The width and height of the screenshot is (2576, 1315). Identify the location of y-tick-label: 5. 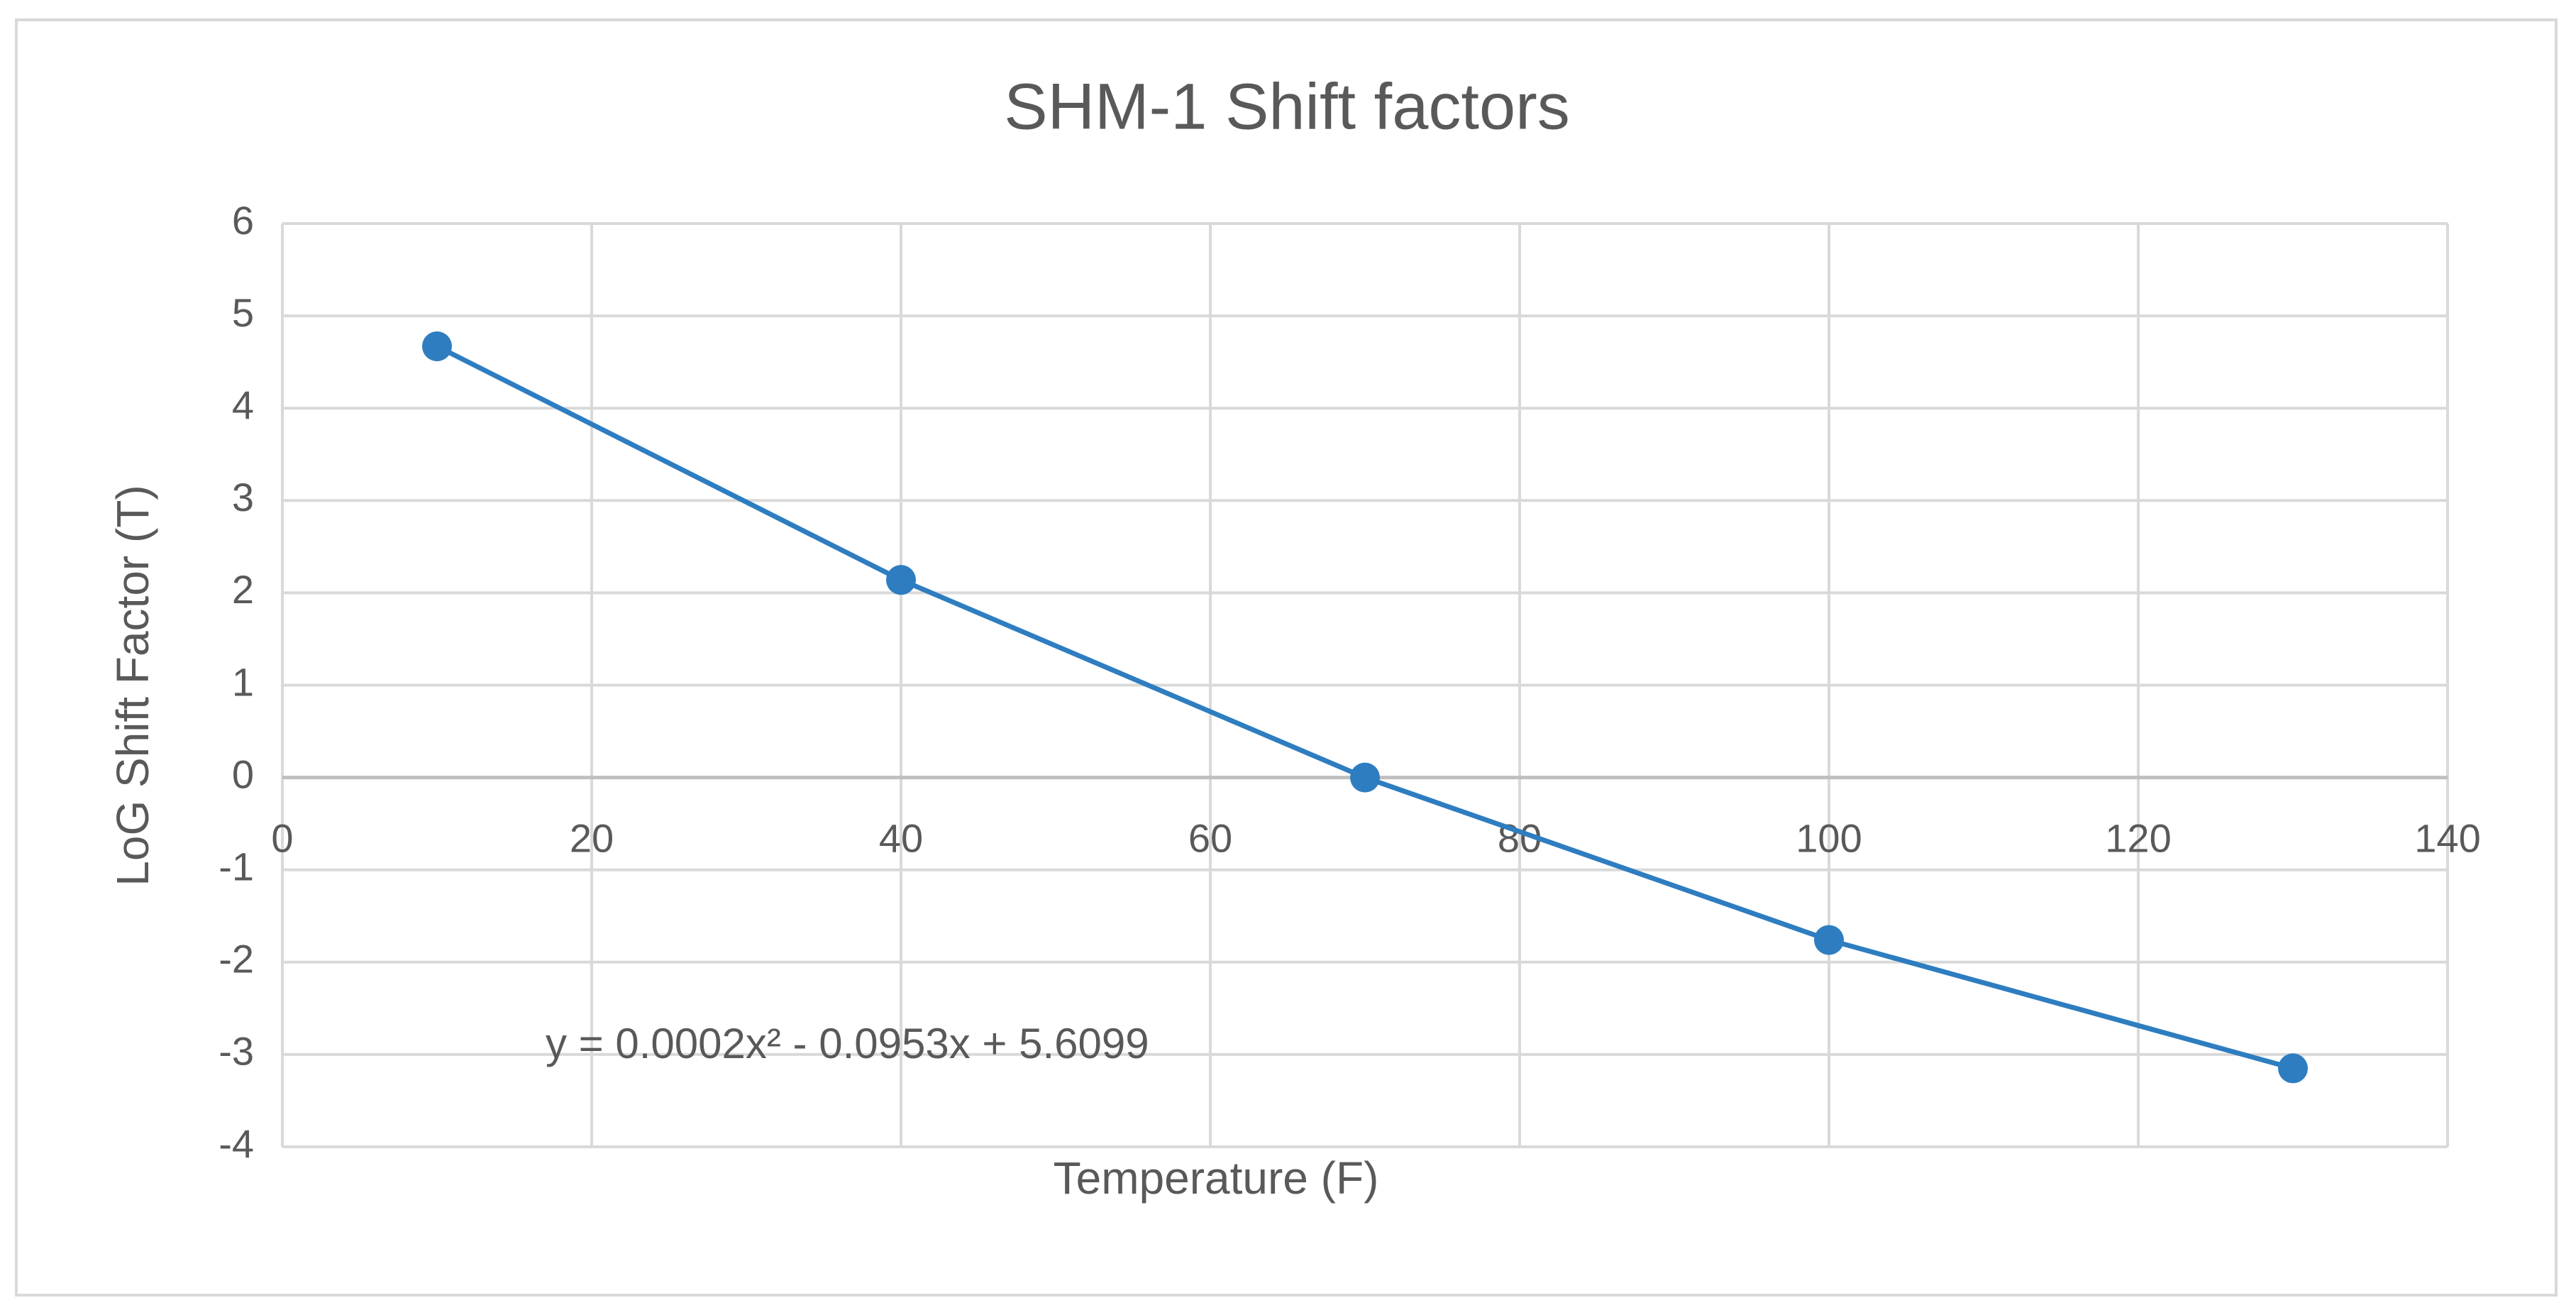
(243, 312).